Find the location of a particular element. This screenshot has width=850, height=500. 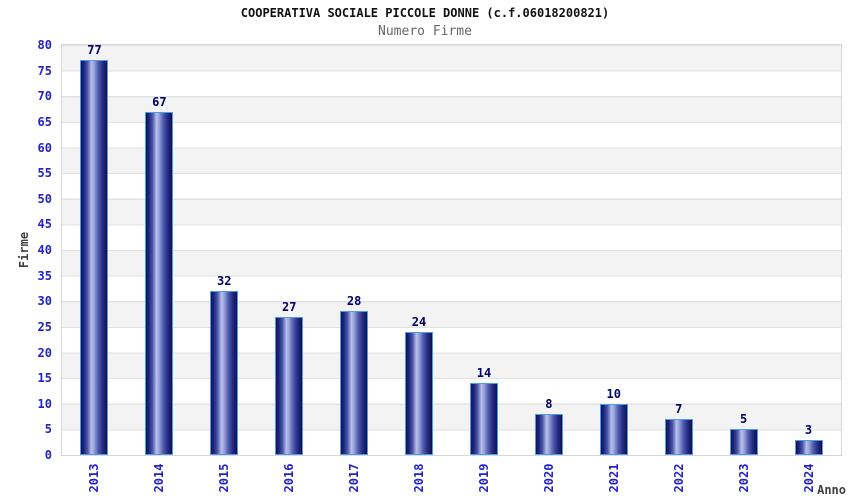

bar-2021 is located at coordinates (613, 429).